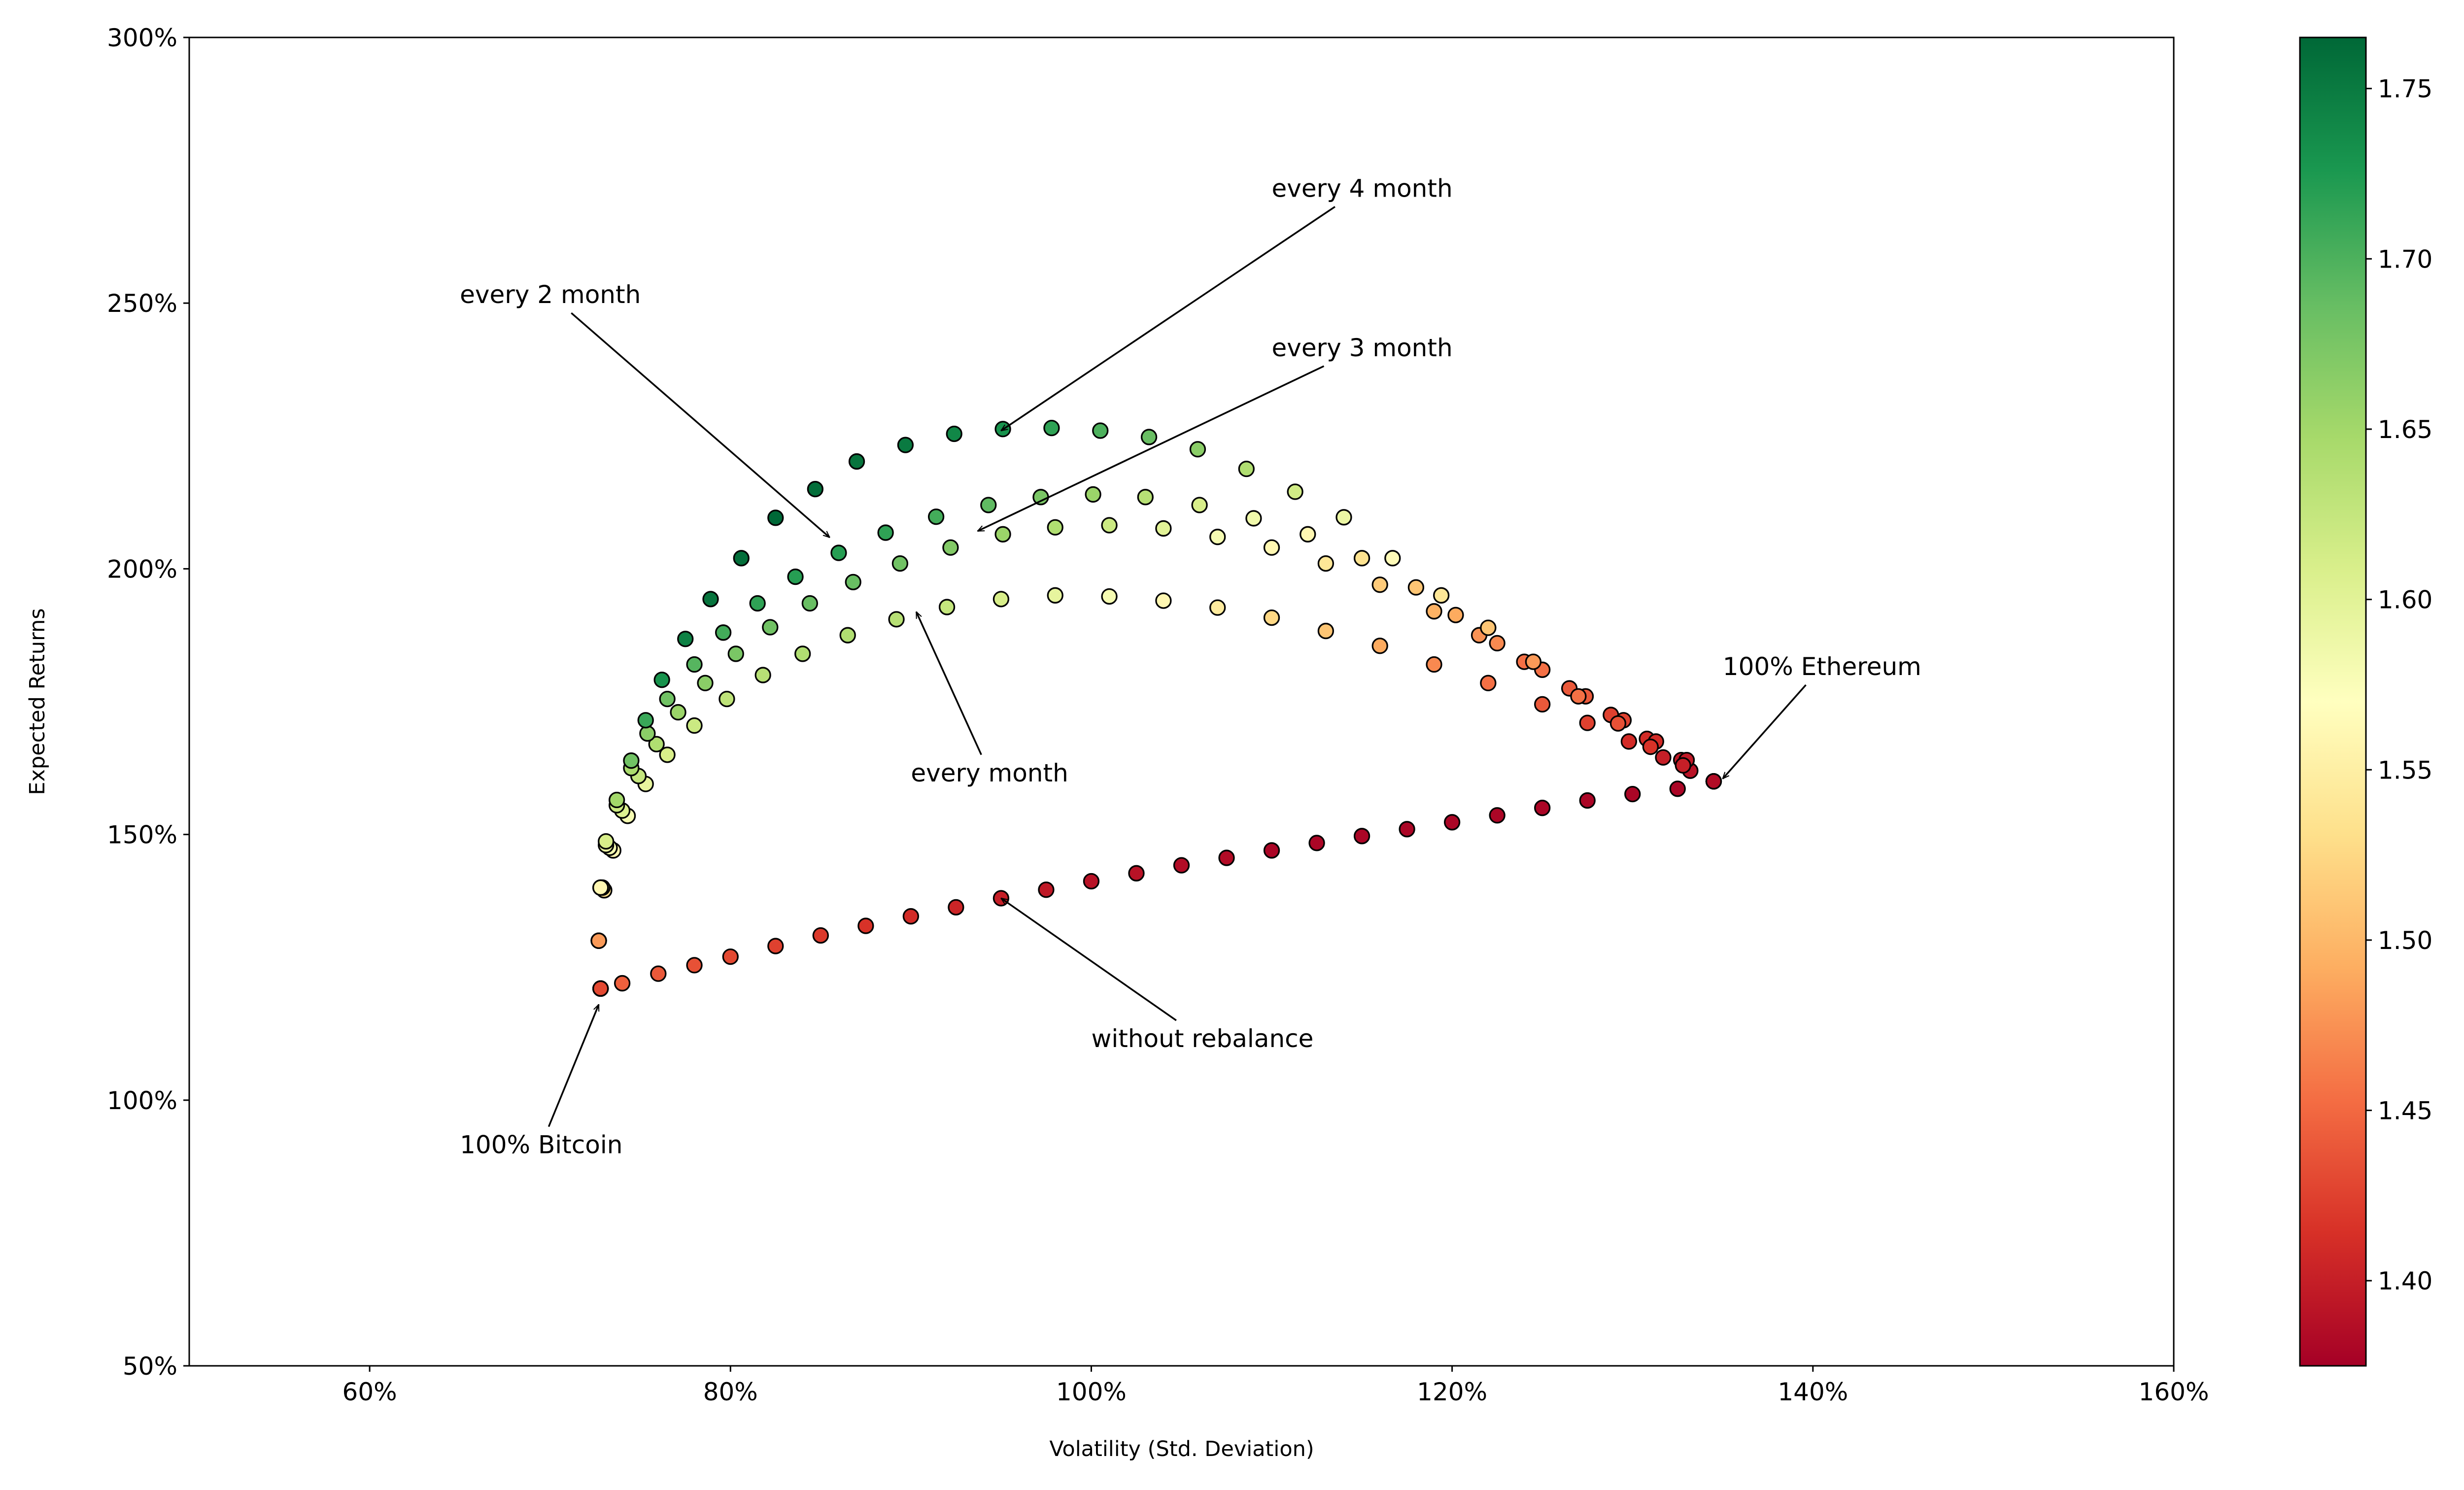 The width and height of the screenshot is (2464, 1490). I want to click on colorbar-tick-label: 1.65, so click(2405, 429).